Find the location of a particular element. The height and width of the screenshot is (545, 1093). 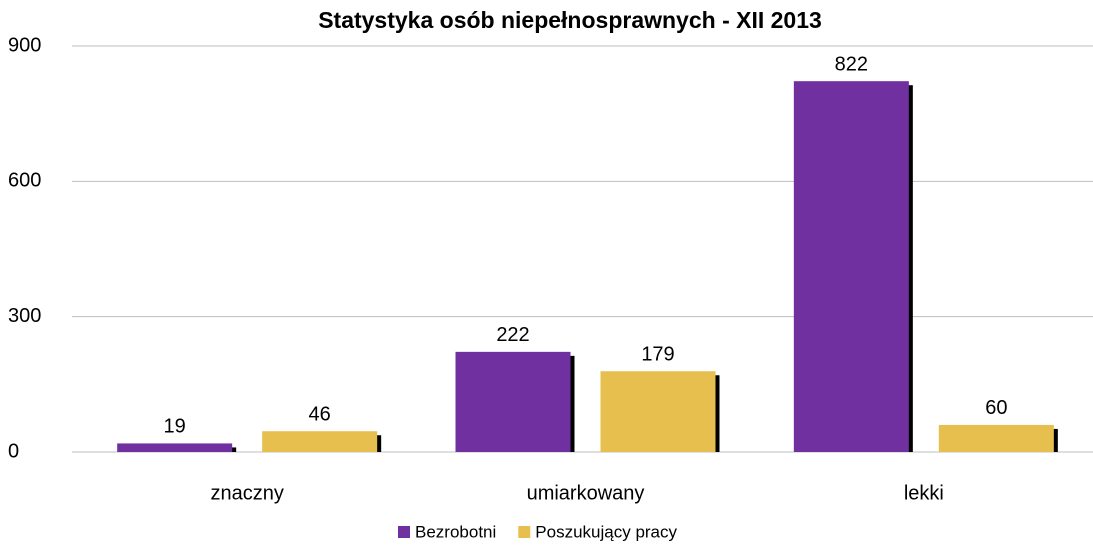

y-tick-label: 300 is located at coordinates (24, 316).